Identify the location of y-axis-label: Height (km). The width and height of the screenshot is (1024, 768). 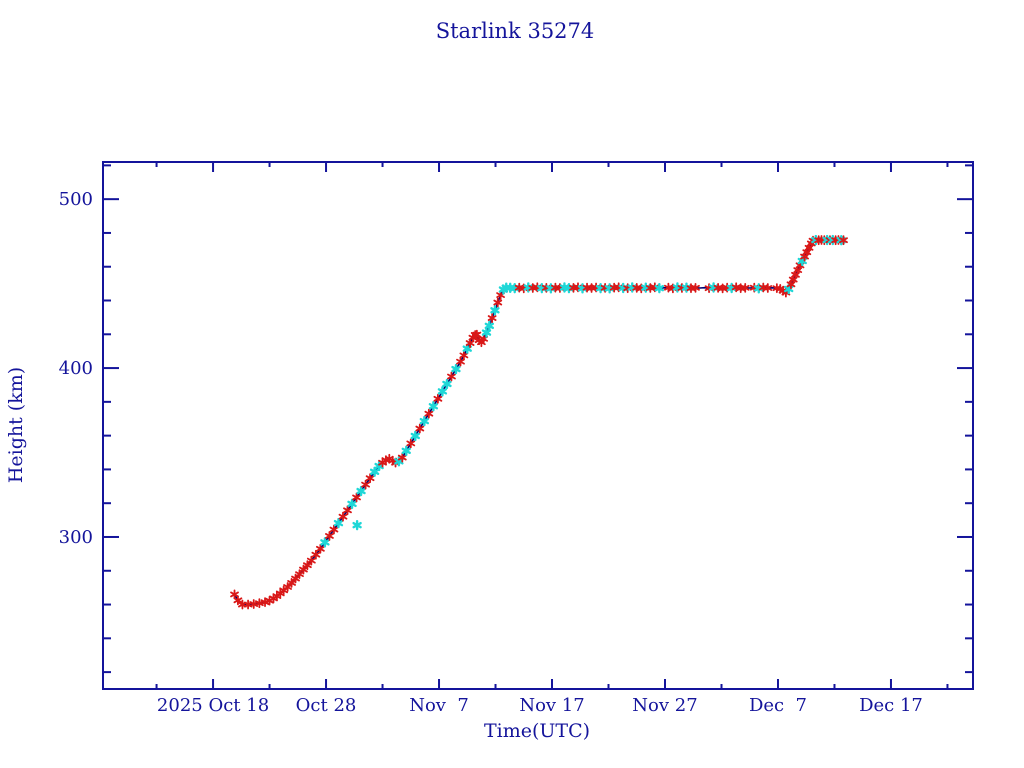
(16, 425).